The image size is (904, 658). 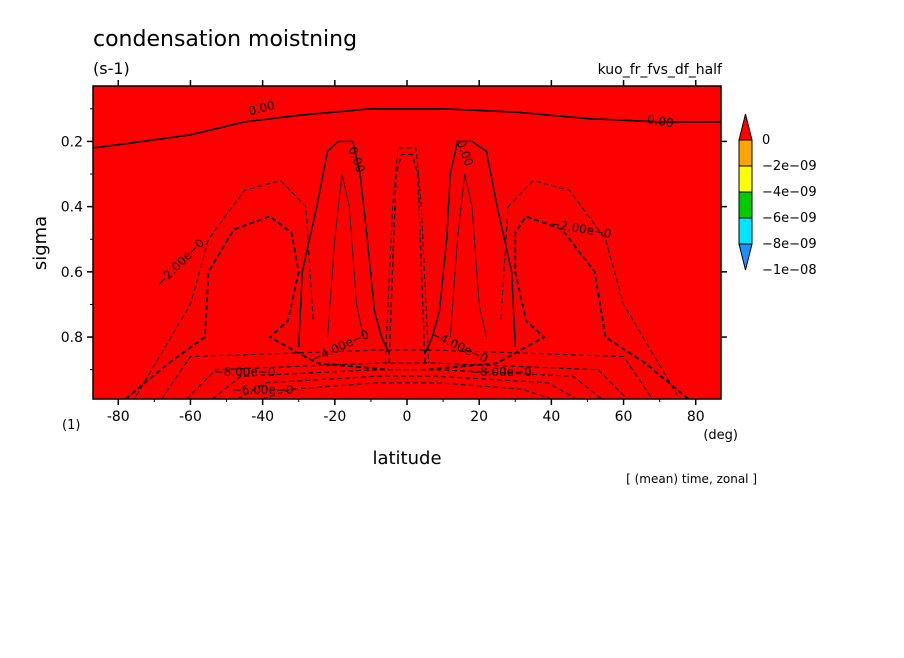 What do you see at coordinates (346, 255) in the screenshot?
I see `inner-contour-south-tower` at bounding box center [346, 255].